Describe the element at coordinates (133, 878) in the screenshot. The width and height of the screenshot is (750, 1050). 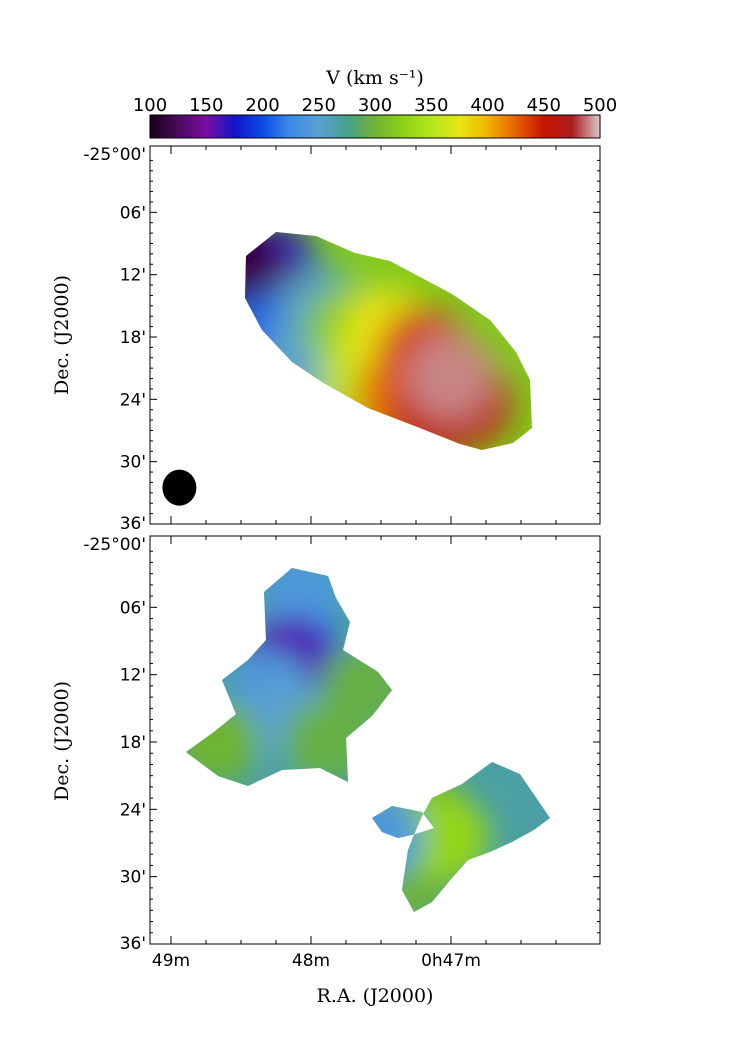
I see `y-tick-label: 30'` at that location.